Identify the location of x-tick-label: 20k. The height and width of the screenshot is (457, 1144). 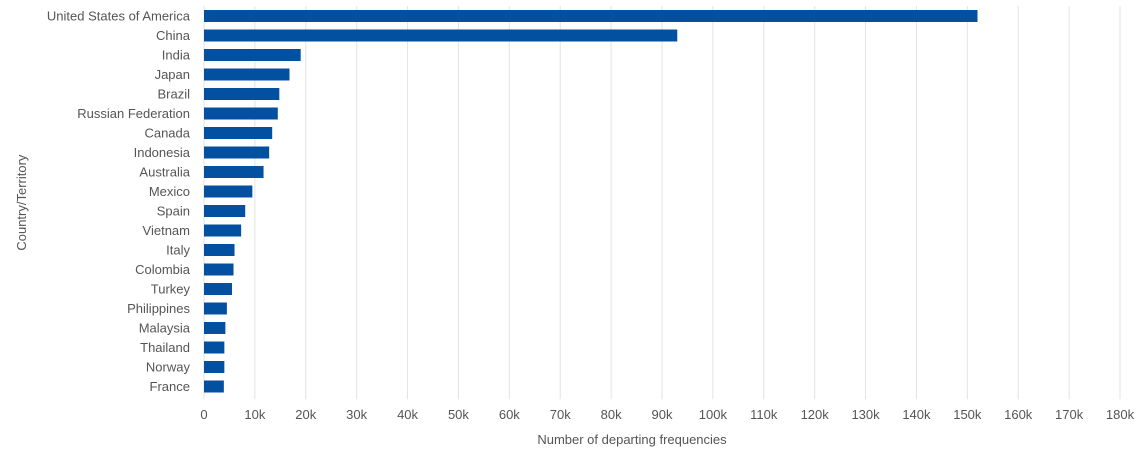
(305, 414).